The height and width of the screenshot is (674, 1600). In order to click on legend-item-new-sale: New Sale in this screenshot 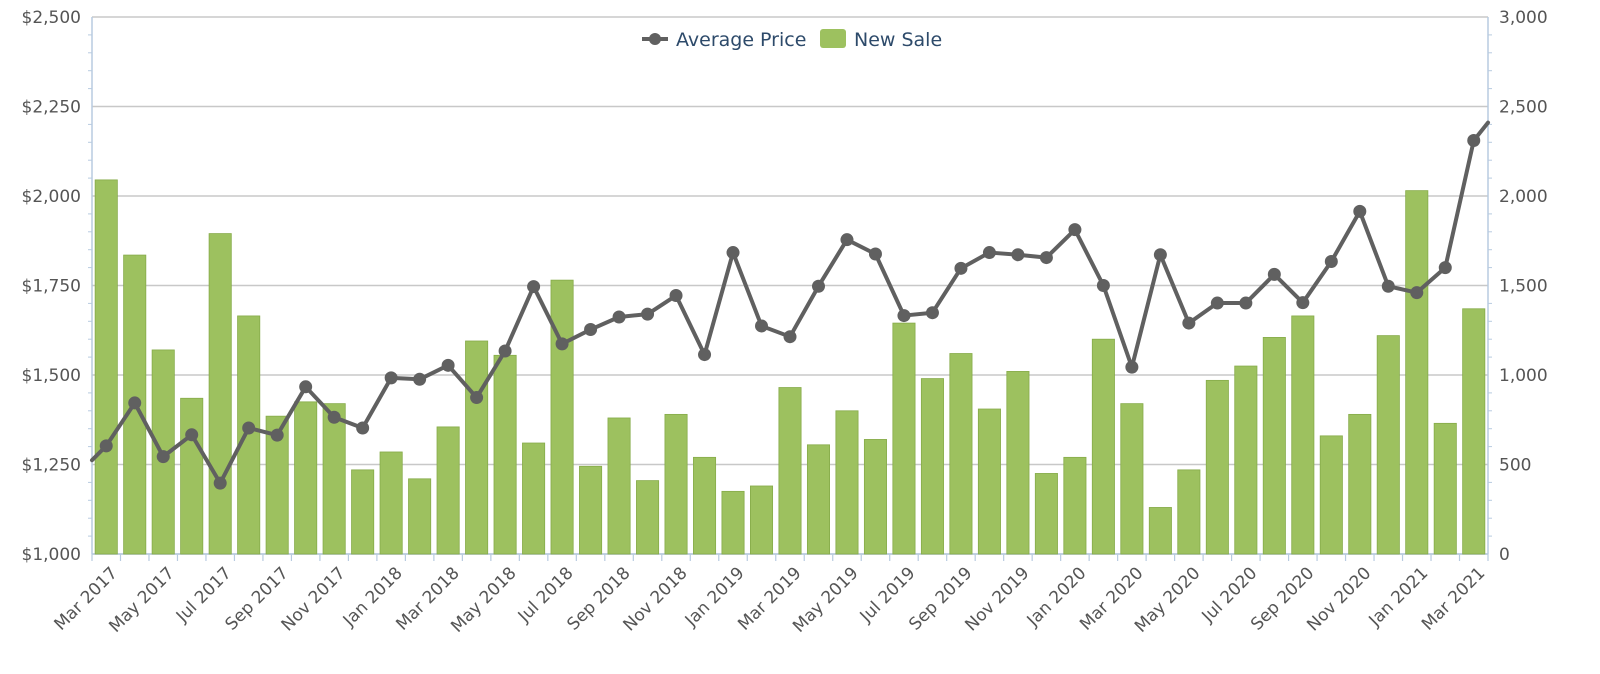, I will do `click(881, 40)`.